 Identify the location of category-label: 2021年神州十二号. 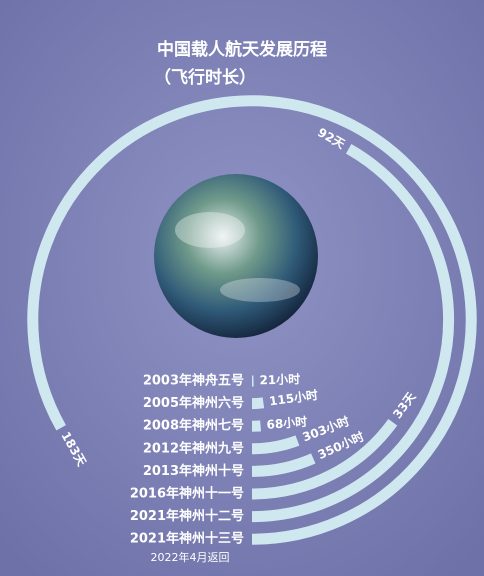
(187, 516).